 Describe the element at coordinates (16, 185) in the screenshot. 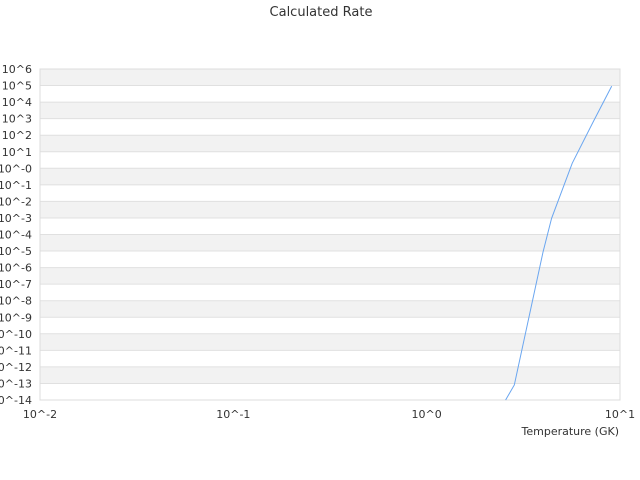

I see `y-tick-label: 10^-1` at that location.